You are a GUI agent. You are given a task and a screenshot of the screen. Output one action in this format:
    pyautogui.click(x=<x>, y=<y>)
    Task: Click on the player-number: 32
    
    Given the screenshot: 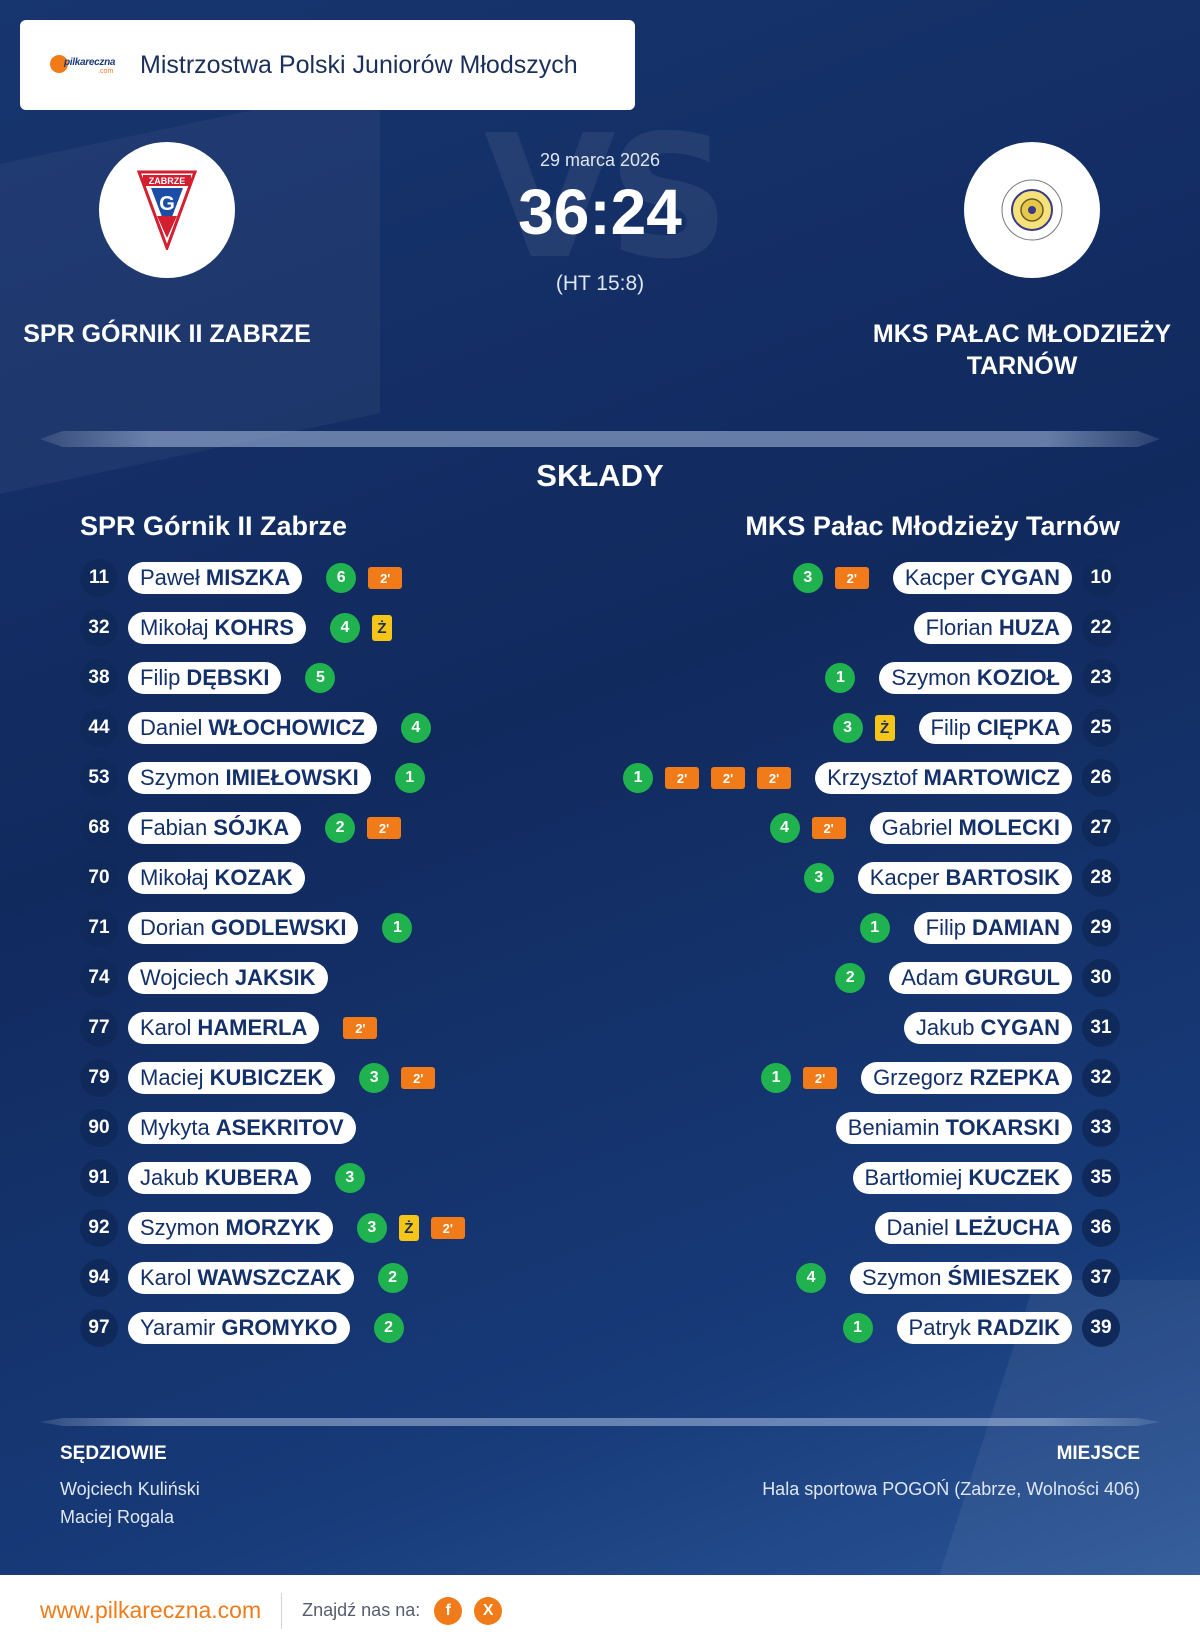 What is the action you would take?
    pyautogui.click(x=99, y=628)
    